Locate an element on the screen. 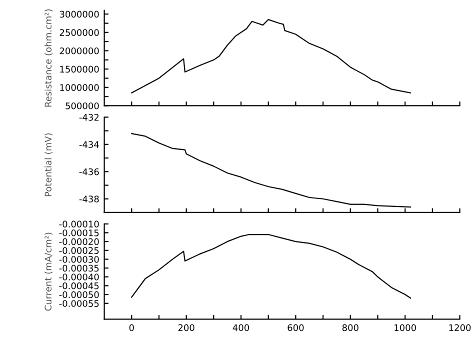 This screenshot has height=347, width=474. y-tick-label: -0.00010 is located at coordinates (79, 224).